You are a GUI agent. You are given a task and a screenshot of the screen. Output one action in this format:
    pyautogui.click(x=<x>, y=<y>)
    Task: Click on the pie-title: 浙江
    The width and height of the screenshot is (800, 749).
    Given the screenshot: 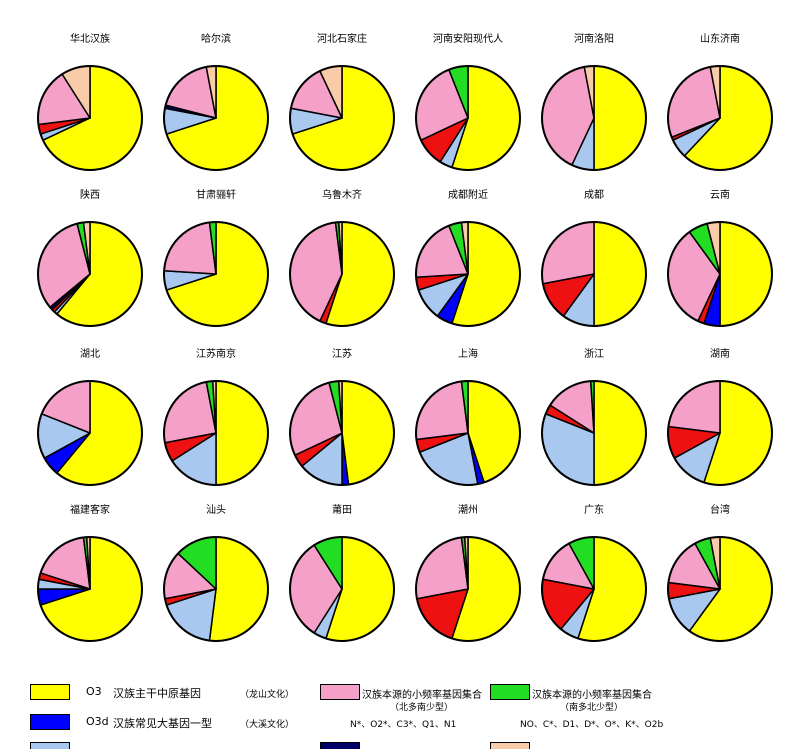 What is the action you would take?
    pyautogui.click(x=594, y=354)
    